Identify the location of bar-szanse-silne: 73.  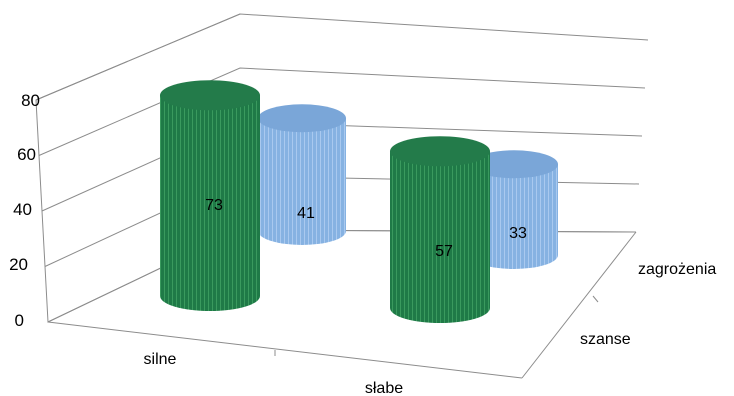
(210, 195).